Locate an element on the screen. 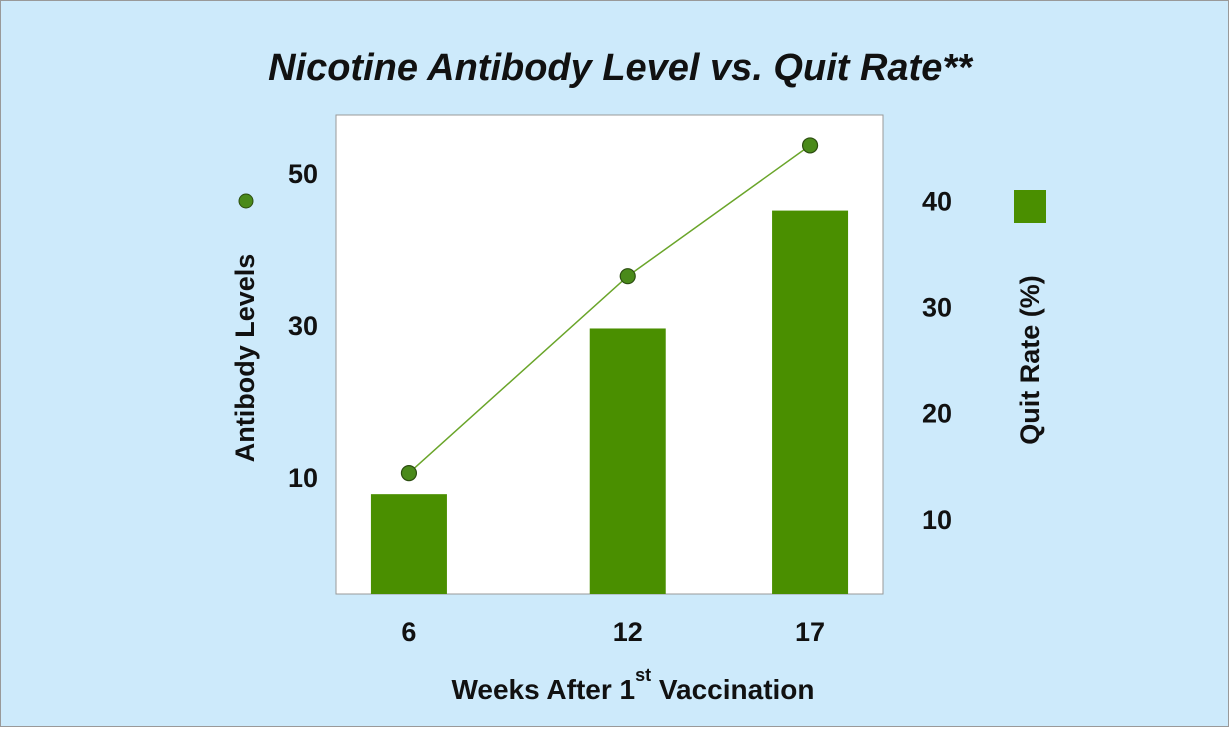 The width and height of the screenshot is (1229, 732). x-axis-label: Weeks After 1st Vaccination is located at coordinates (632, 685).